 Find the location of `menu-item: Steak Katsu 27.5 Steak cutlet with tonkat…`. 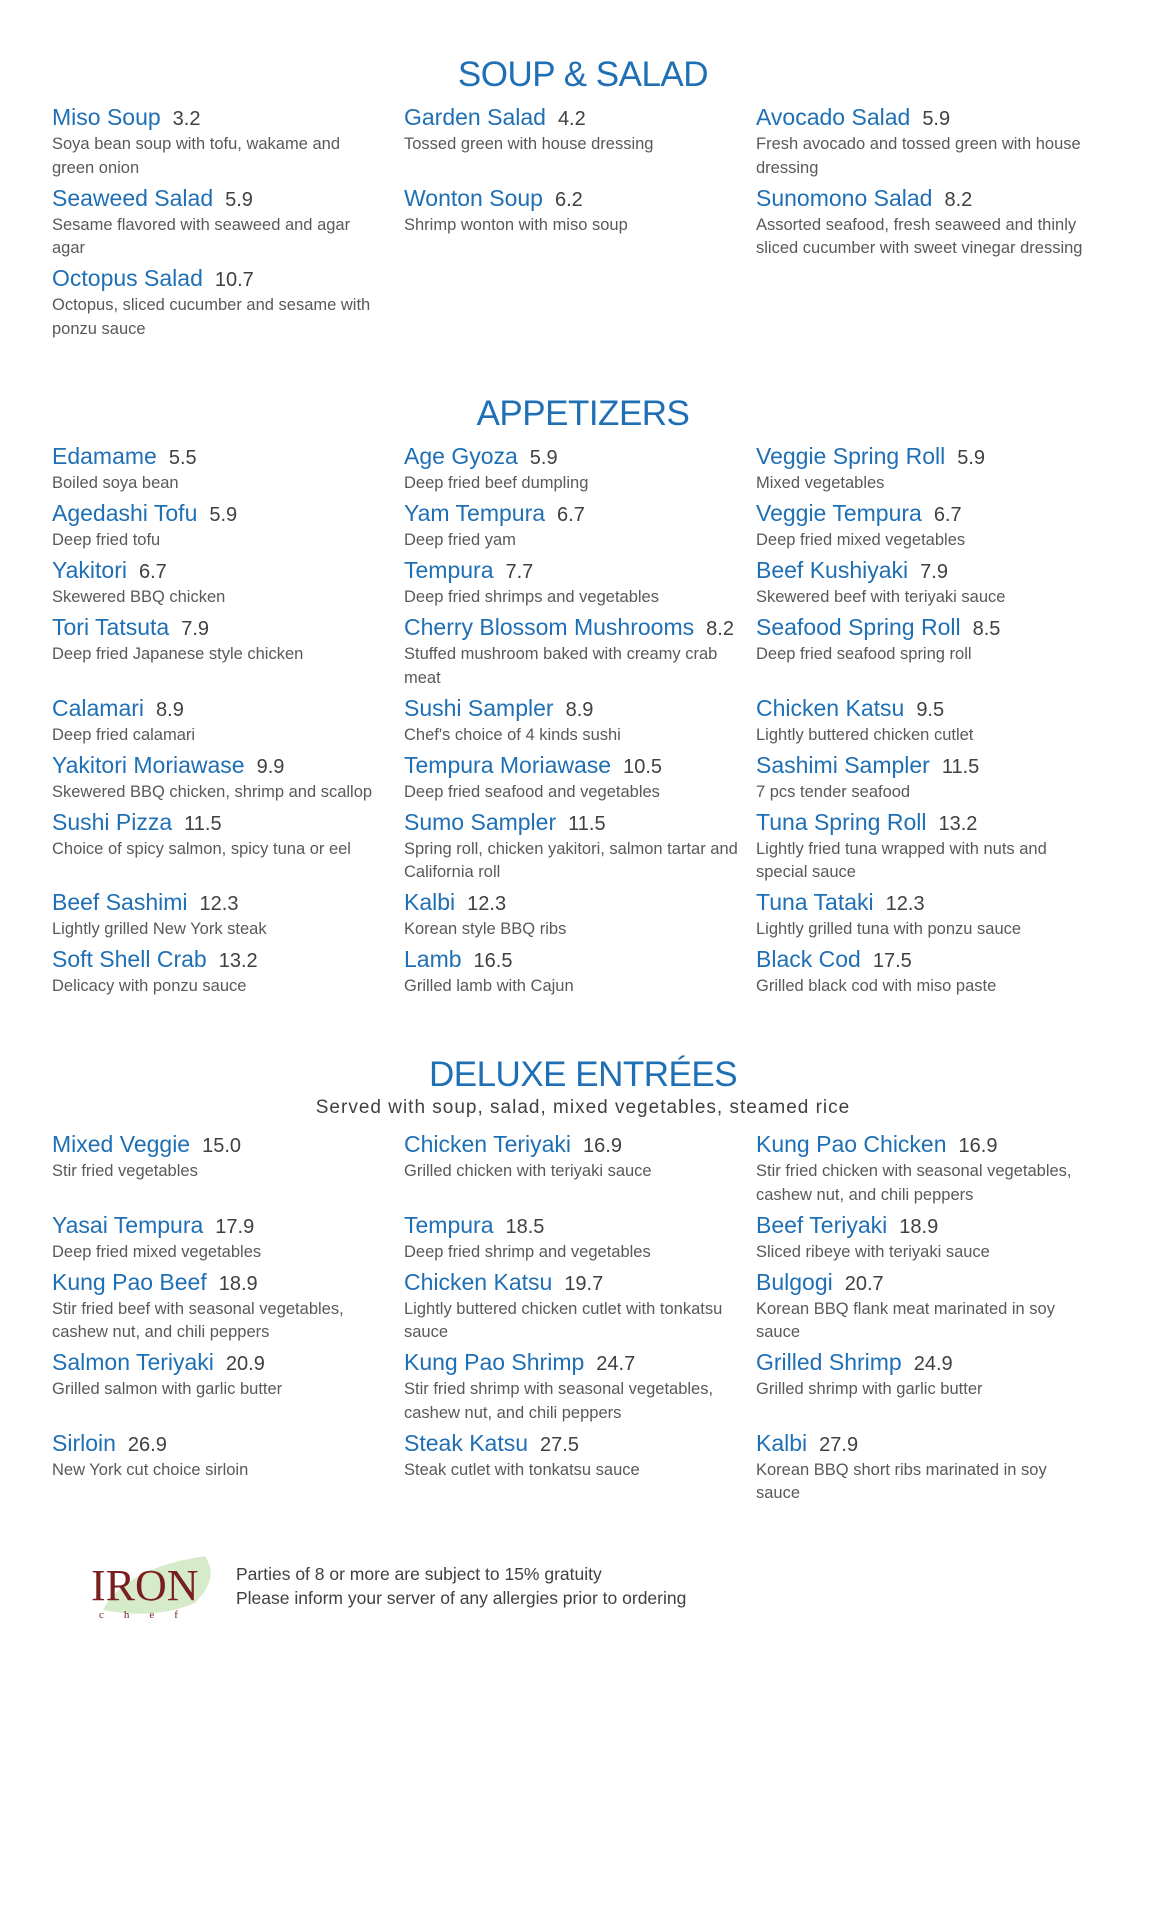

menu-item: Steak Katsu 27.5 Steak cutlet with tonkat… is located at coordinates (580, 1466).